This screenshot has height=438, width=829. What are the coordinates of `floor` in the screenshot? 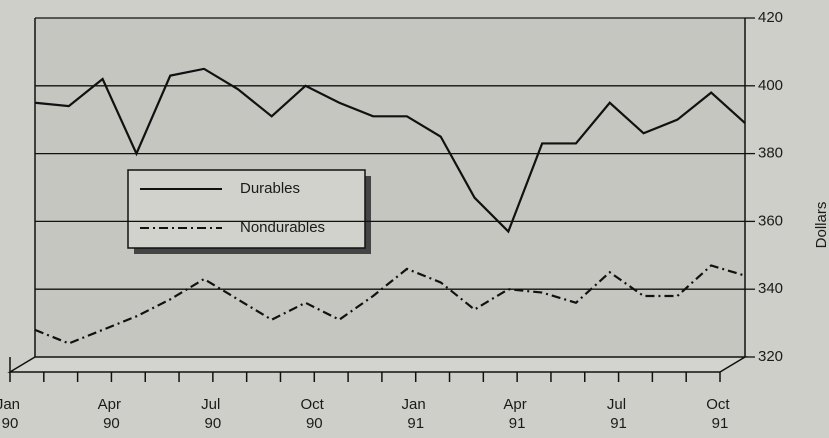 It's located at (377, 364).